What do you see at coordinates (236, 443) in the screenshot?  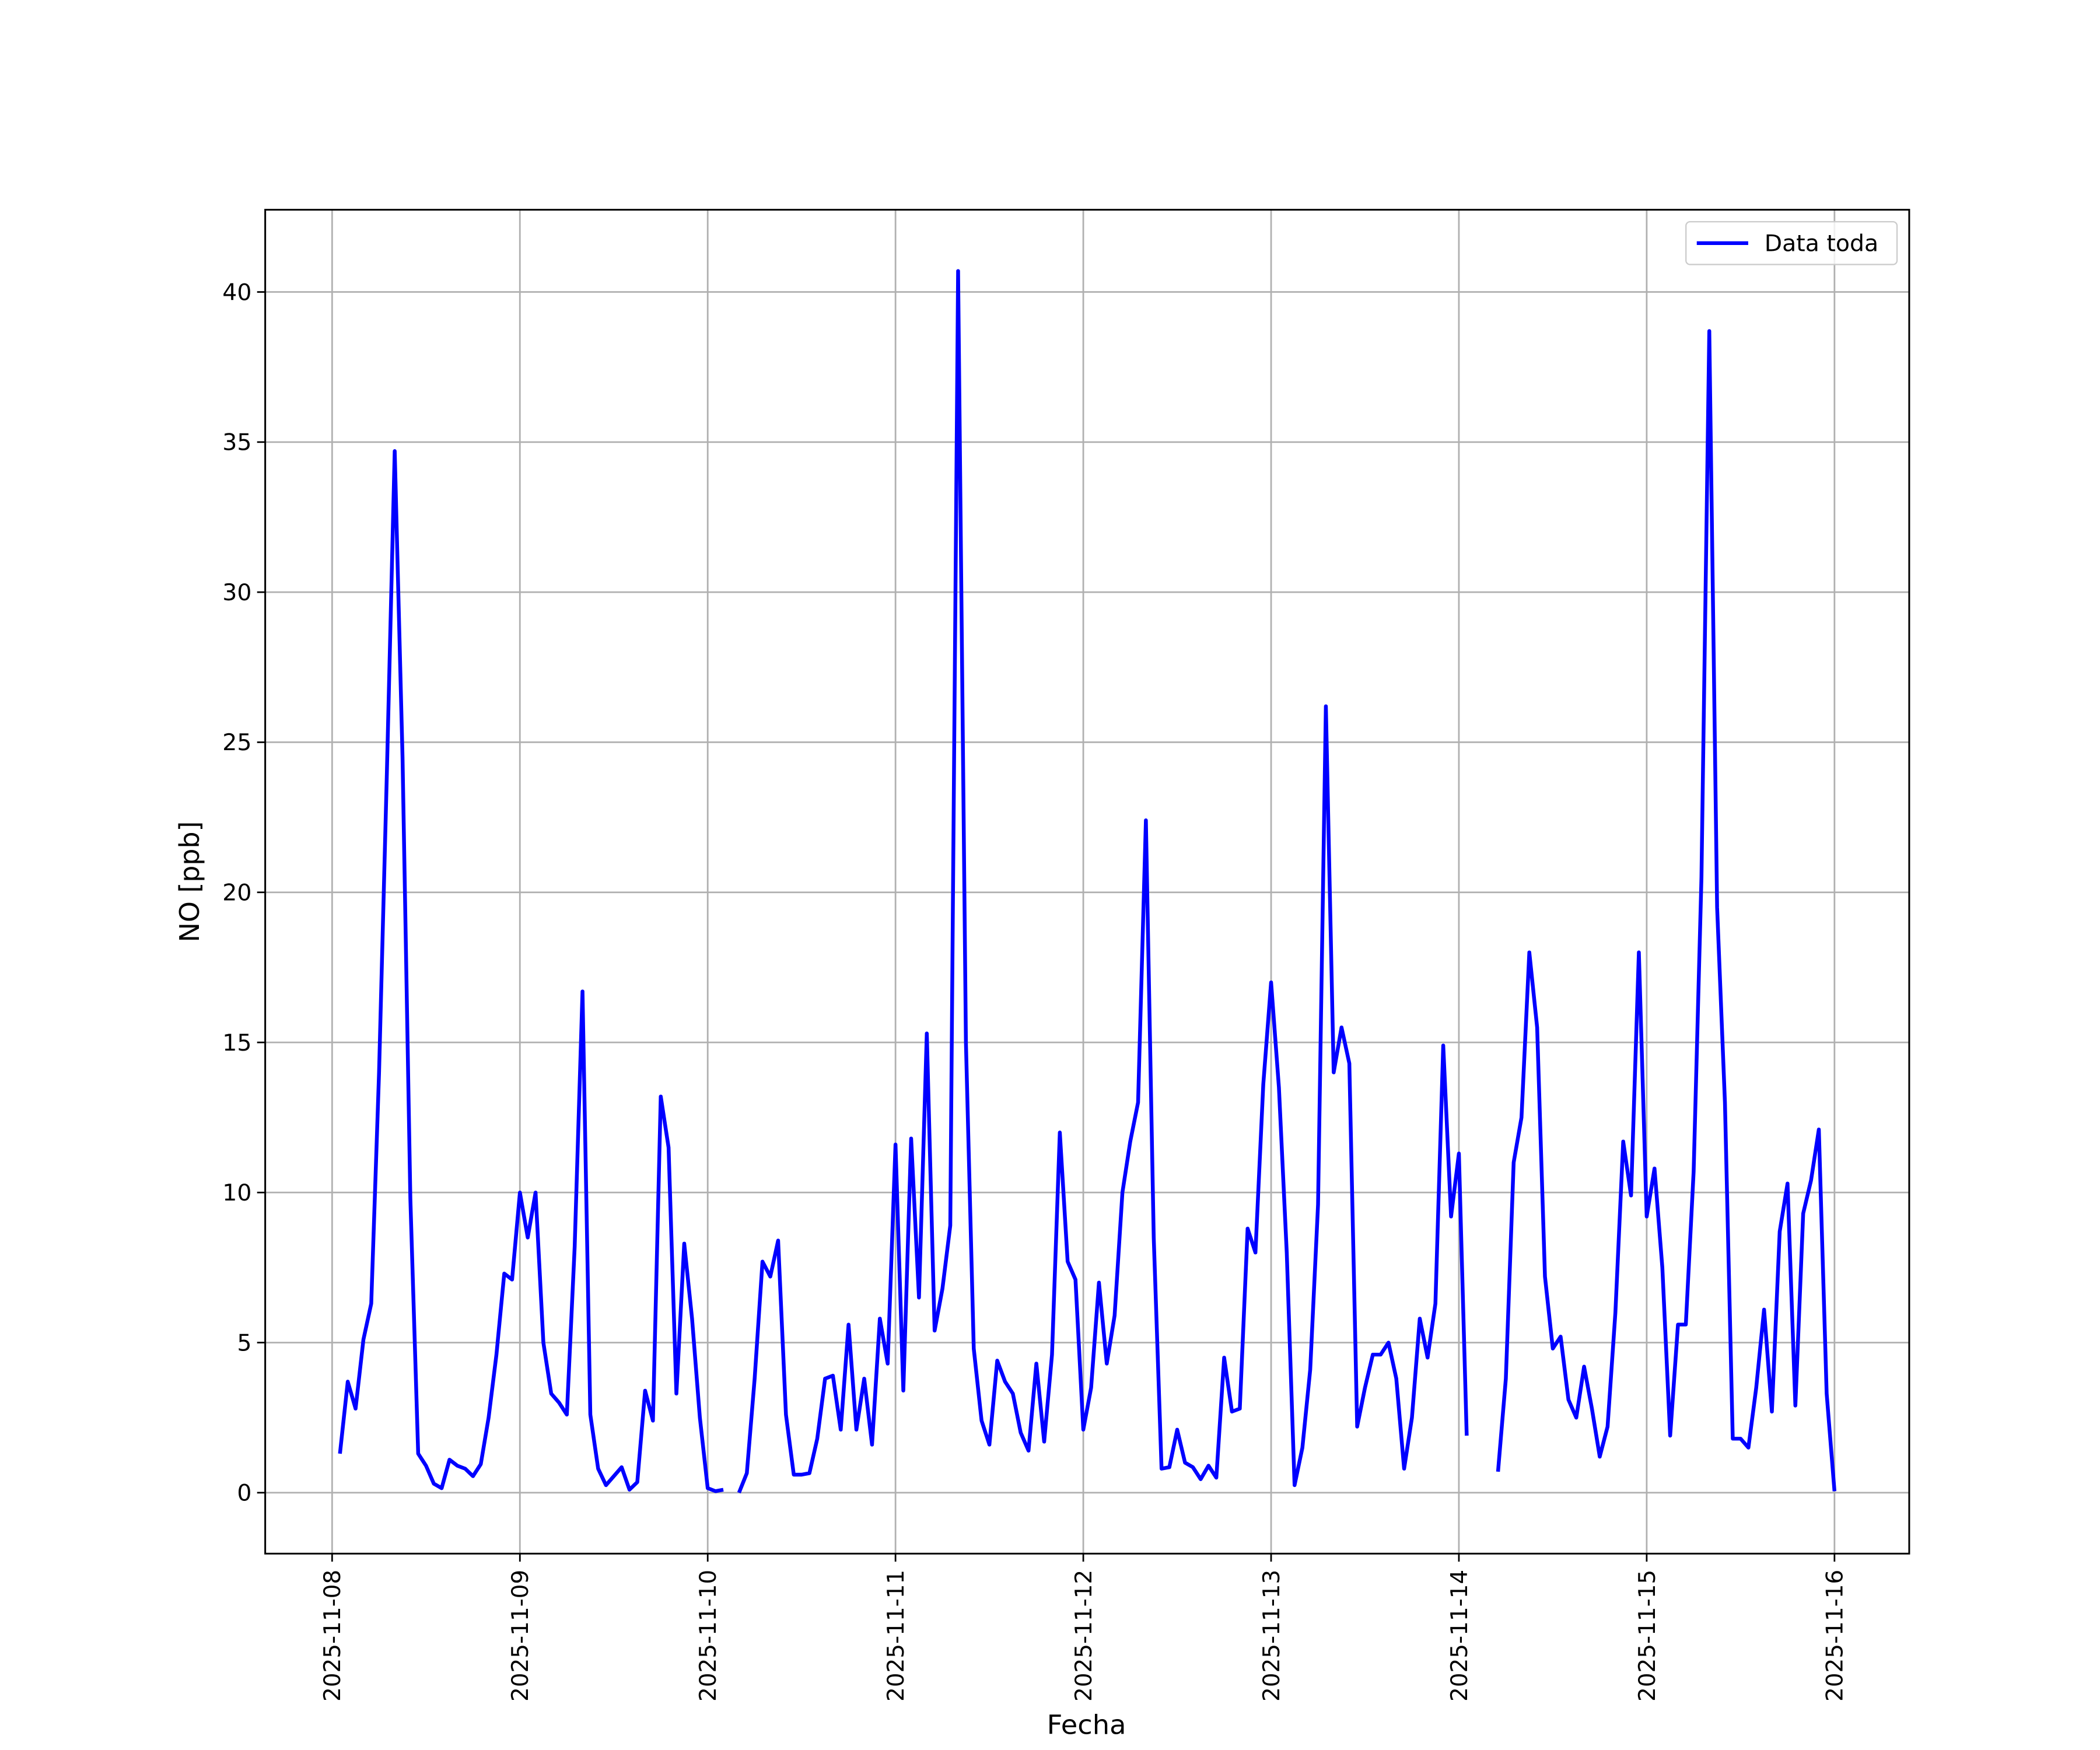 I see `y-tick-label: 35` at bounding box center [236, 443].